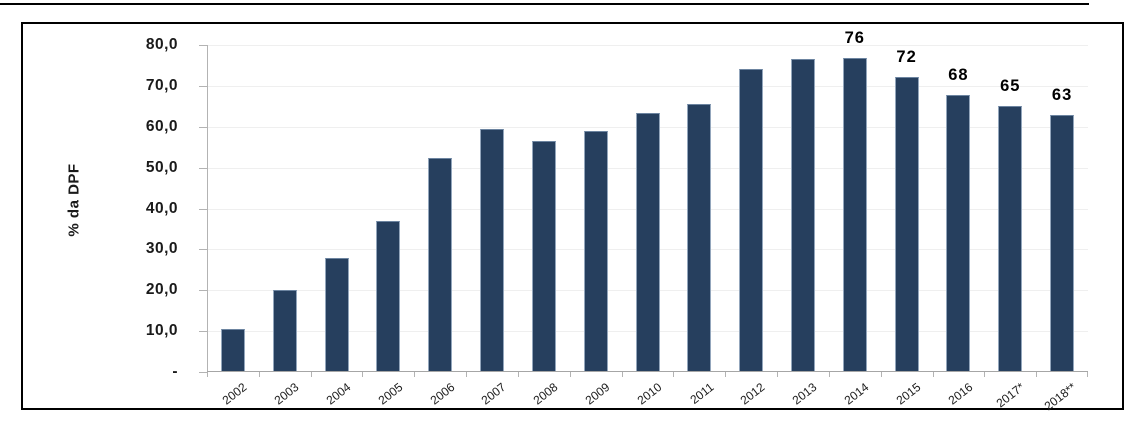 The image size is (1146, 442). Describe the element at coordinates (175, 371) in the screenshot. I see `y-axis-tick-label: -` at that location.